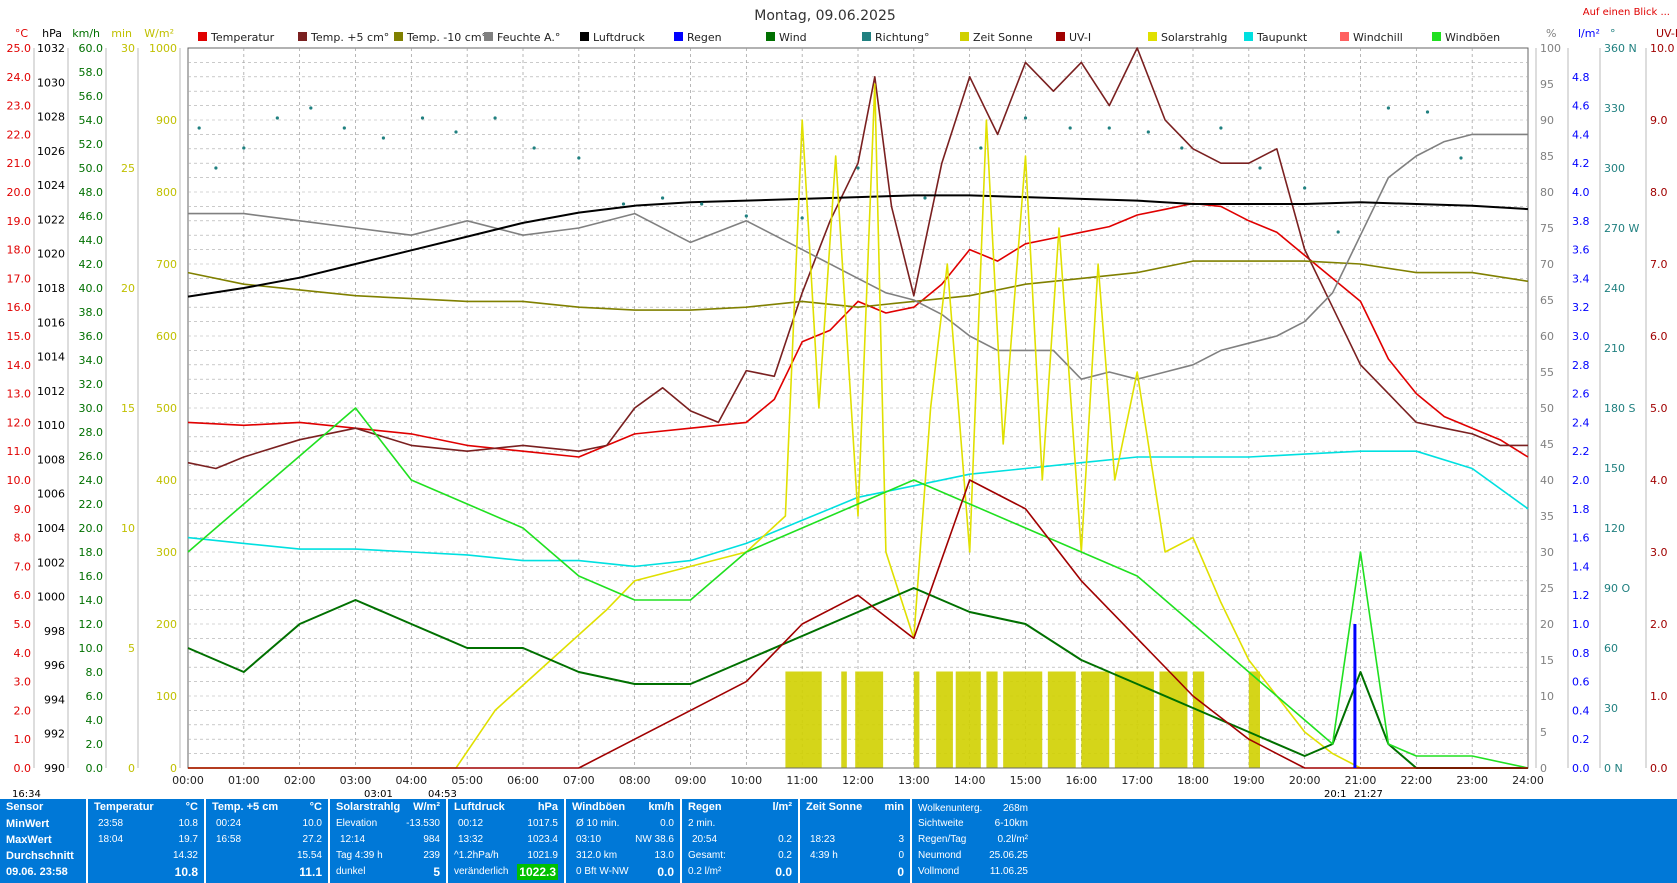 This screenshot has width=1677, height=883. I want to click on left-axis-tick-1-4: 1024, so click(51, 185).